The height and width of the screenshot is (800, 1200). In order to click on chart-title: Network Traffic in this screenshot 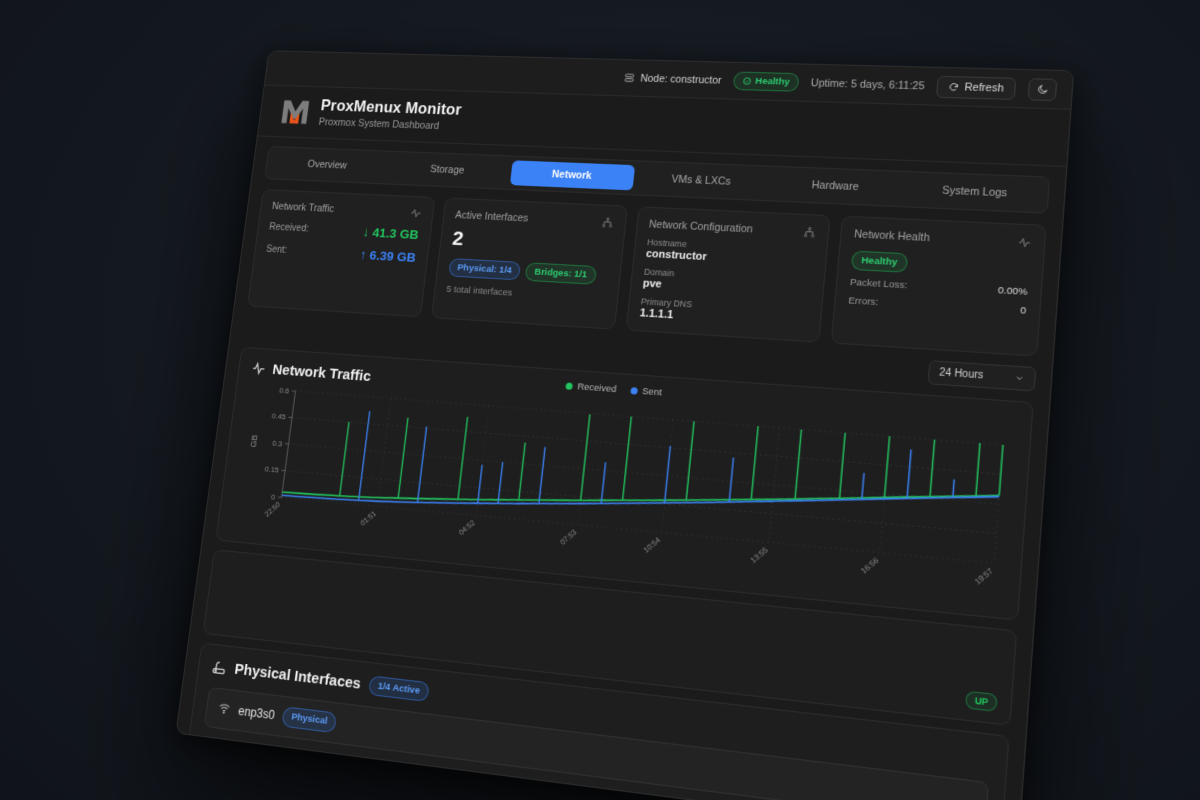, I will do `click(321, 373)`.